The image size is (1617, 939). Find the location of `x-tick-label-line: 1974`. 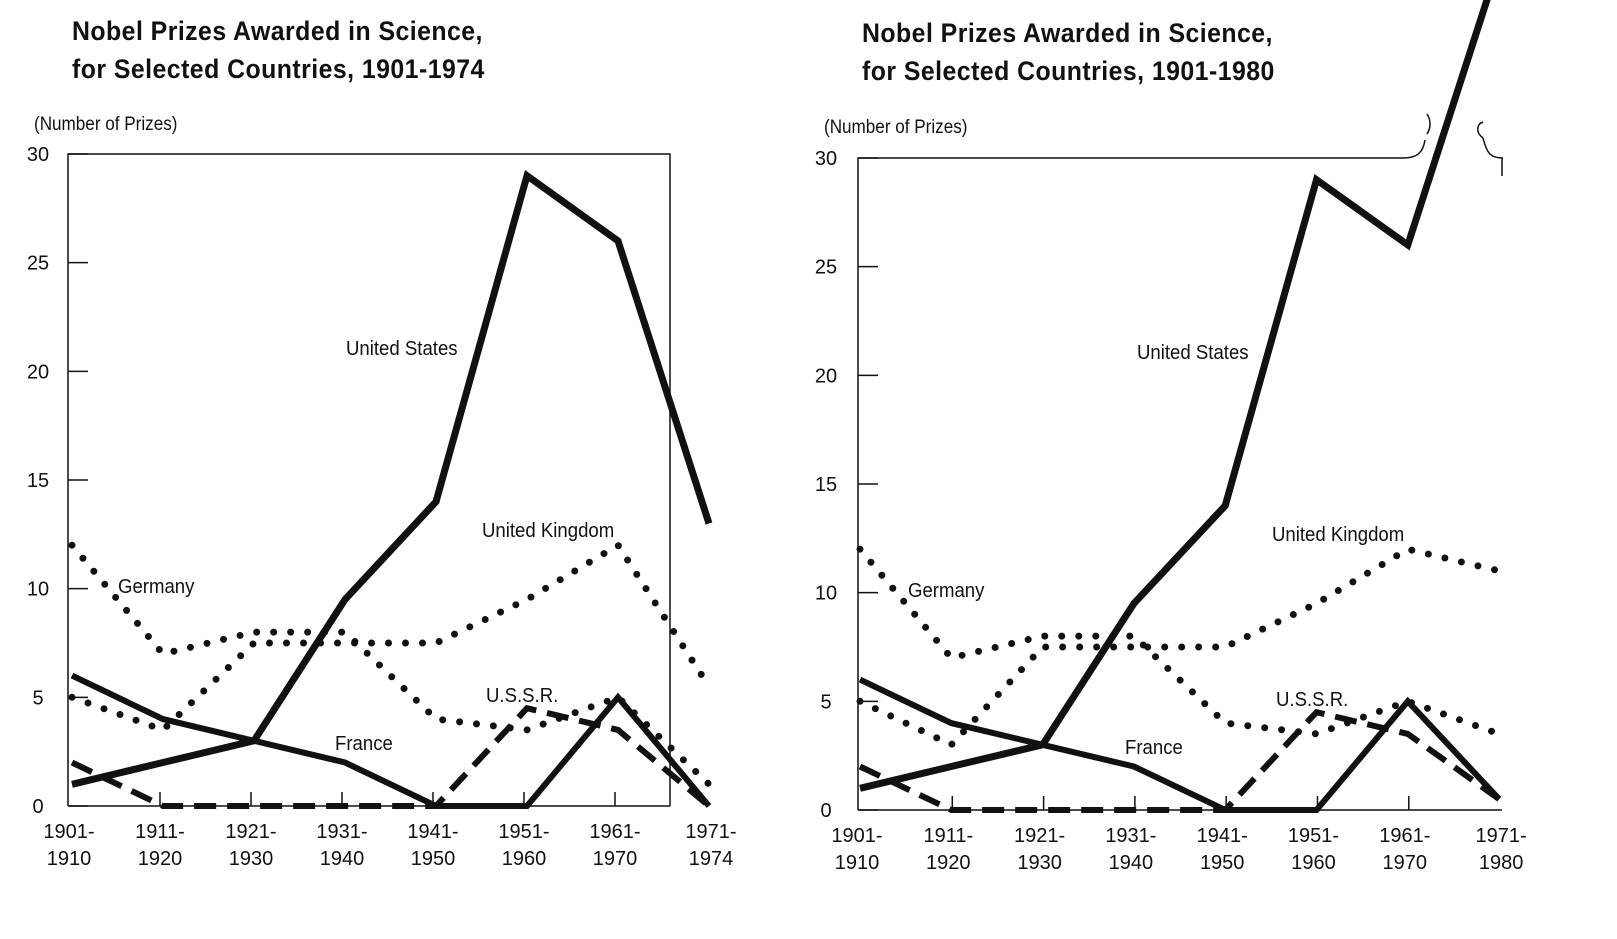

x-tick-label-line: 1974 is located at coordinates (711, 859).